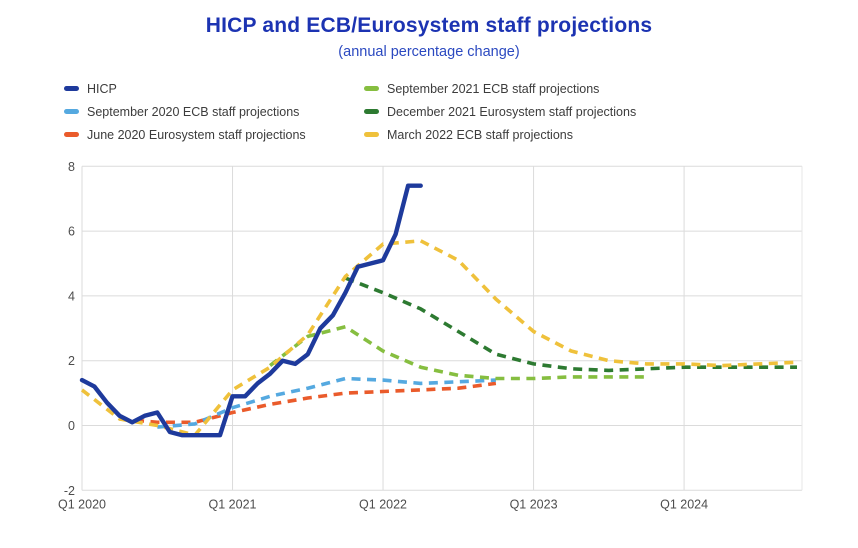 The height and width of the screenshot is (548, 858). Describe the element at coordinates (193, 111) in the screenshot. I see `legend-label: September 2020 ECB staff projections` at that location.